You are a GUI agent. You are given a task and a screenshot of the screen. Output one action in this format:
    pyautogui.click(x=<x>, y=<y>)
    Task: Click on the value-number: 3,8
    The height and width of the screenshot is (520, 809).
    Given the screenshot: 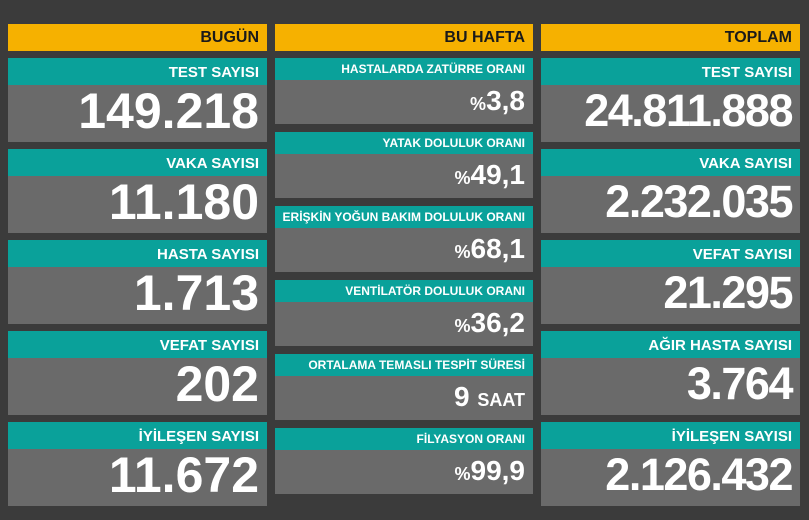 What is the action you would take?
    pyautogui.click(x=505, y=100)
    